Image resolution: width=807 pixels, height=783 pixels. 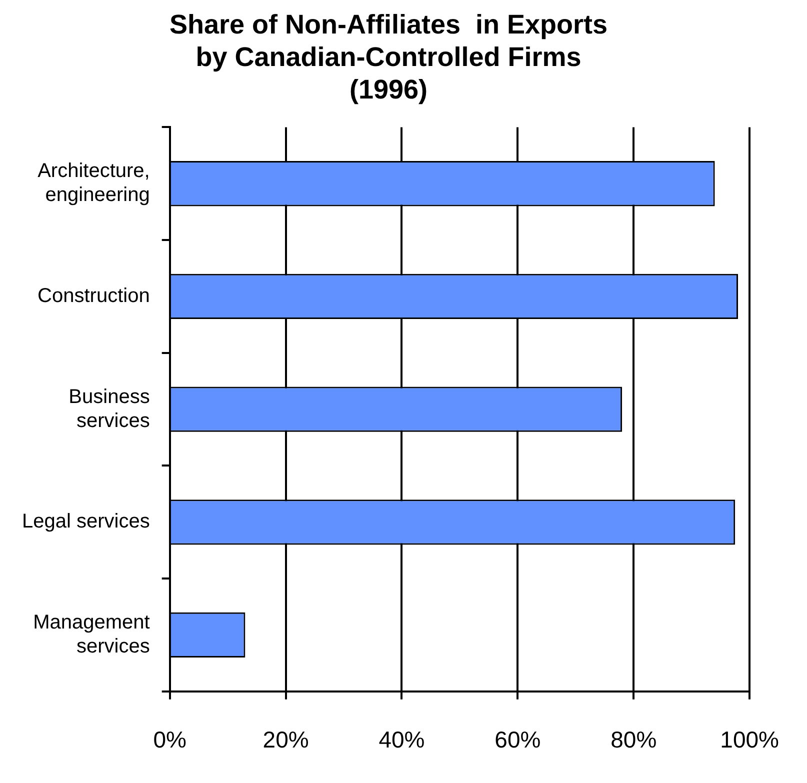 What do you see at coordinates (749, 739) in the screenshot?
I see `x-tick-label: 100%` at bounding box center [749, 739].